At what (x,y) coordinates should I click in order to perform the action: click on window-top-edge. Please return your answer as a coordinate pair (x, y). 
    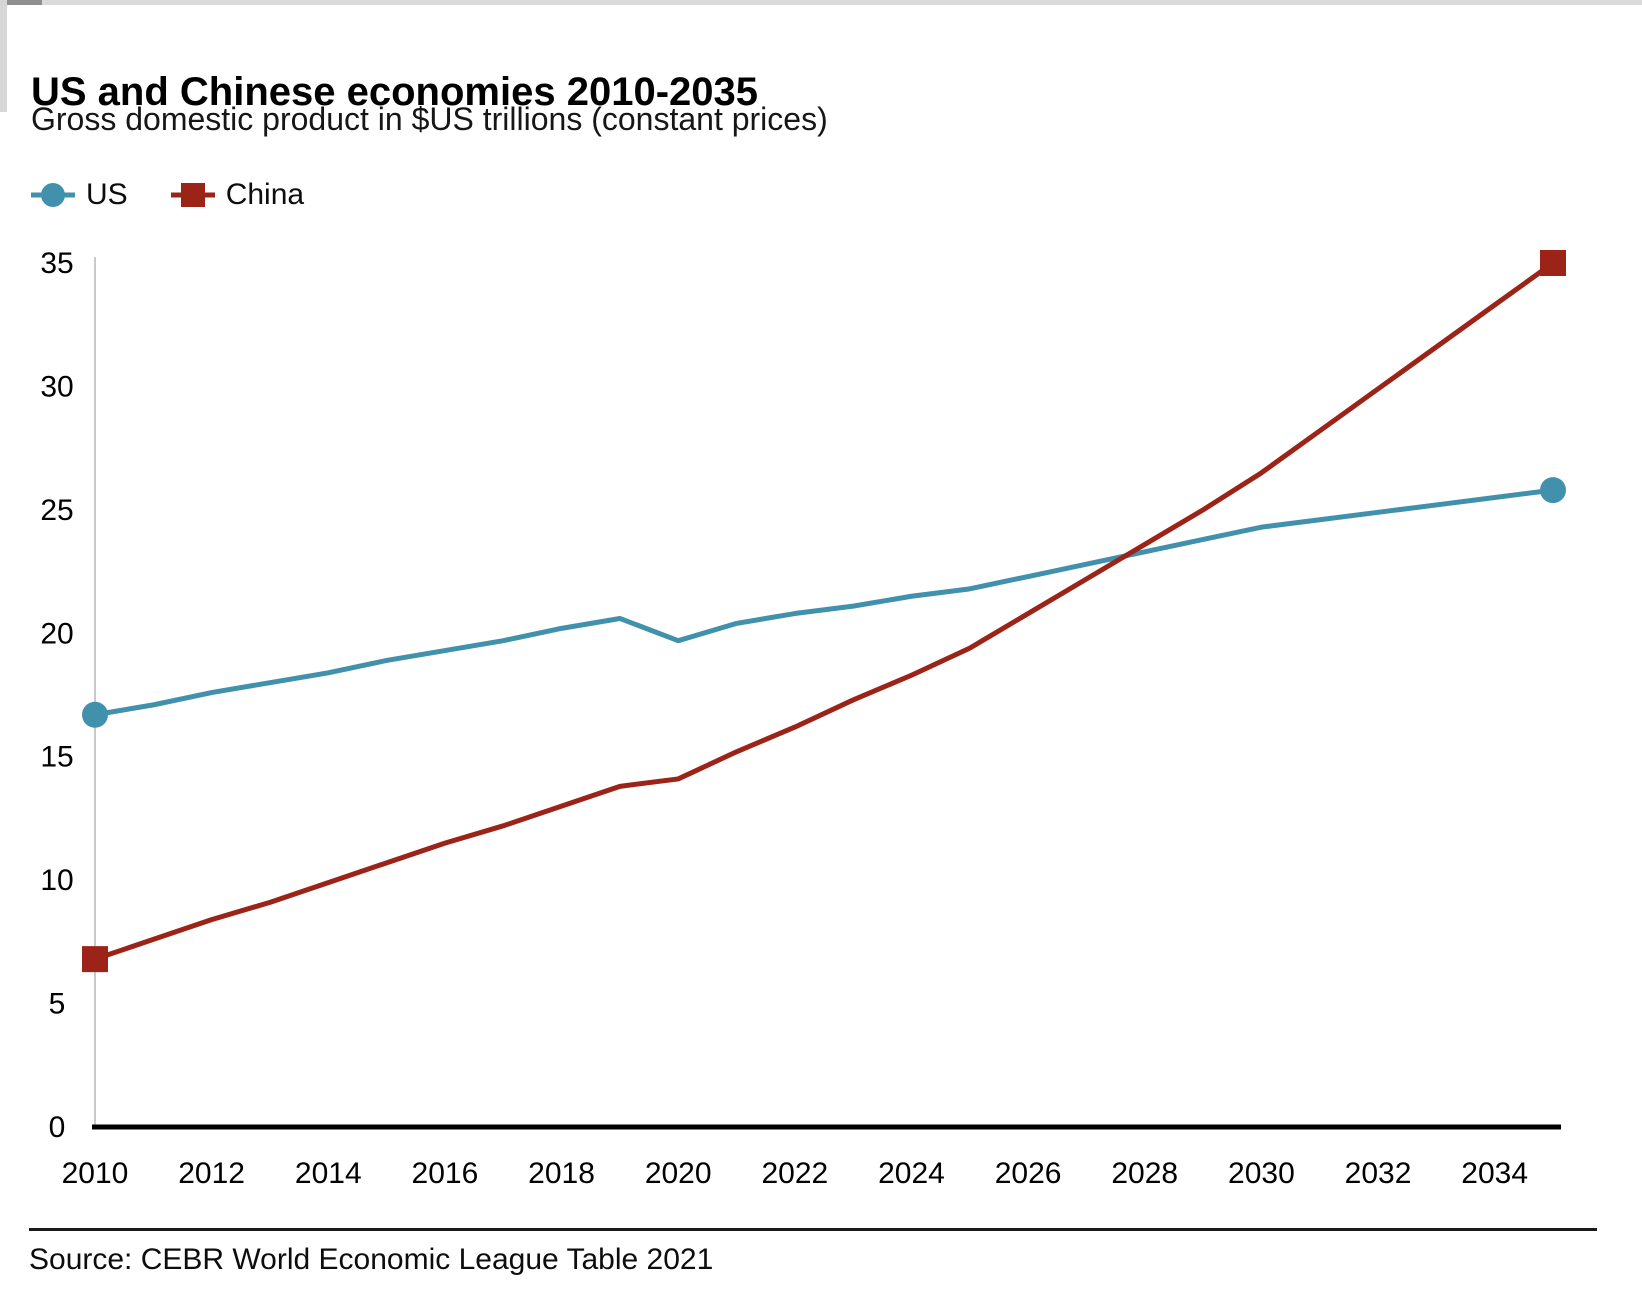
    Looking at the image, I should click on (821, 2).